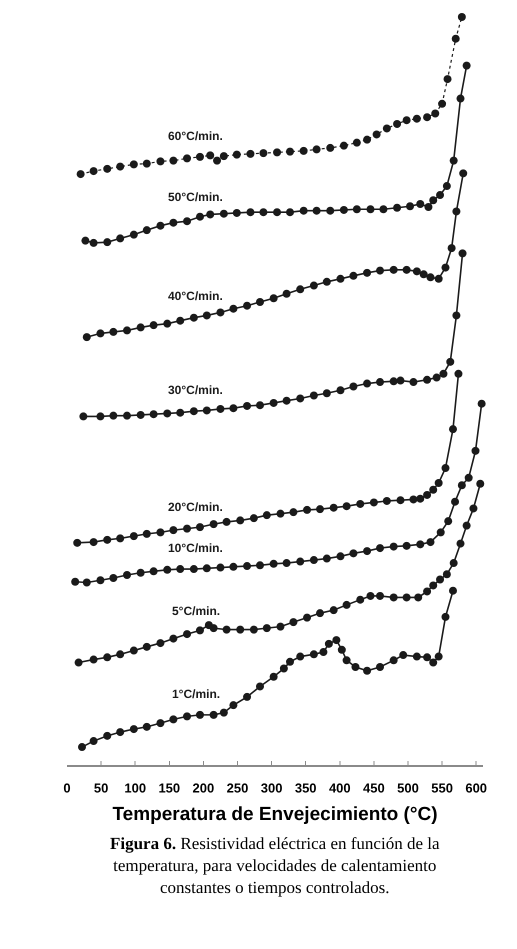 Image resolution: width=517 pixels, height=949 pixels. What do you see at coordinates (195, 197) in the screenshot?
I see `series-label: 50°C/min.` at bounding box center [195, 197].